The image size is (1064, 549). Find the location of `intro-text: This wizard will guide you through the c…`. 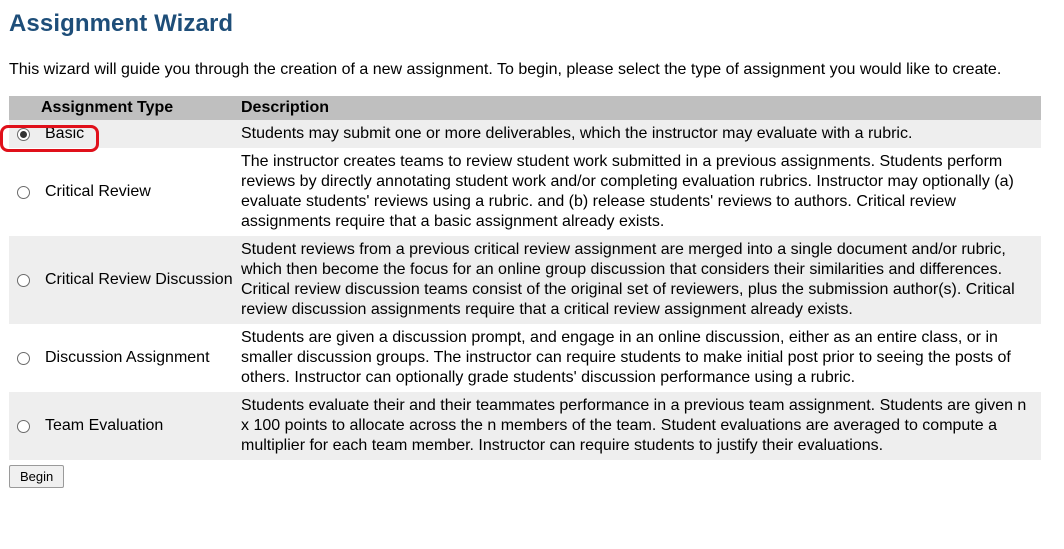

intro-text: This wizard will guide you through the c… is located at coordinates (505, 69).